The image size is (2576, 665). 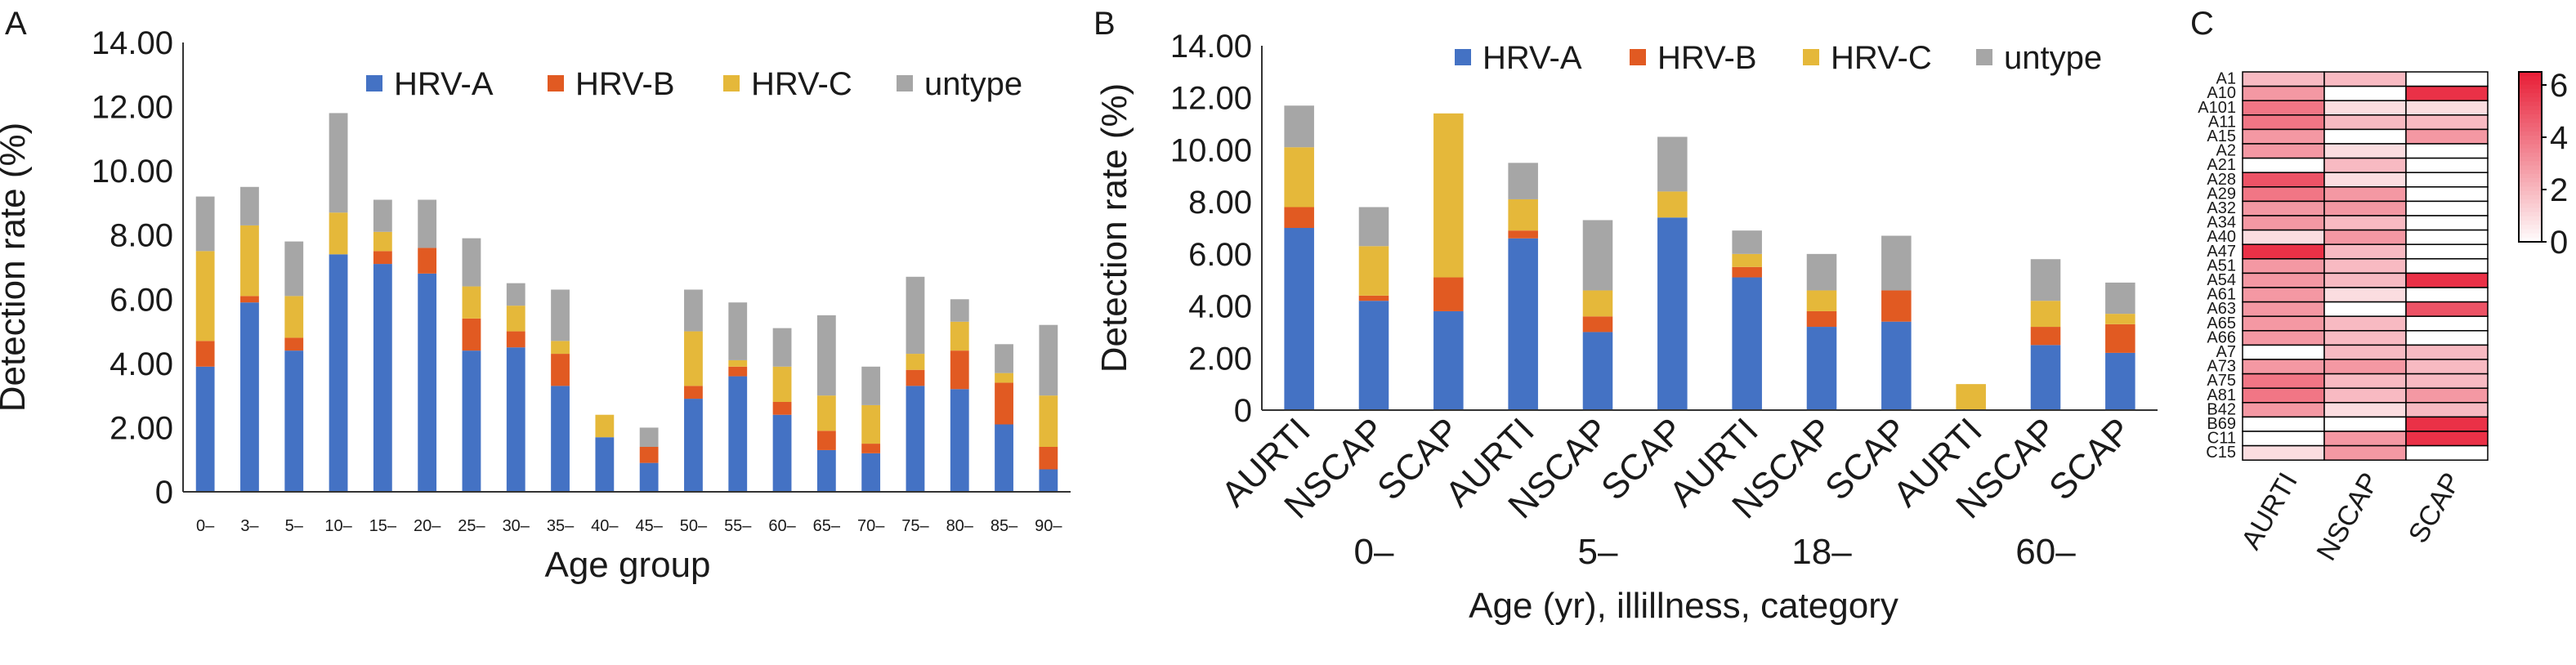 I want to click on colorbar-border, so click(x=2530, y=157).